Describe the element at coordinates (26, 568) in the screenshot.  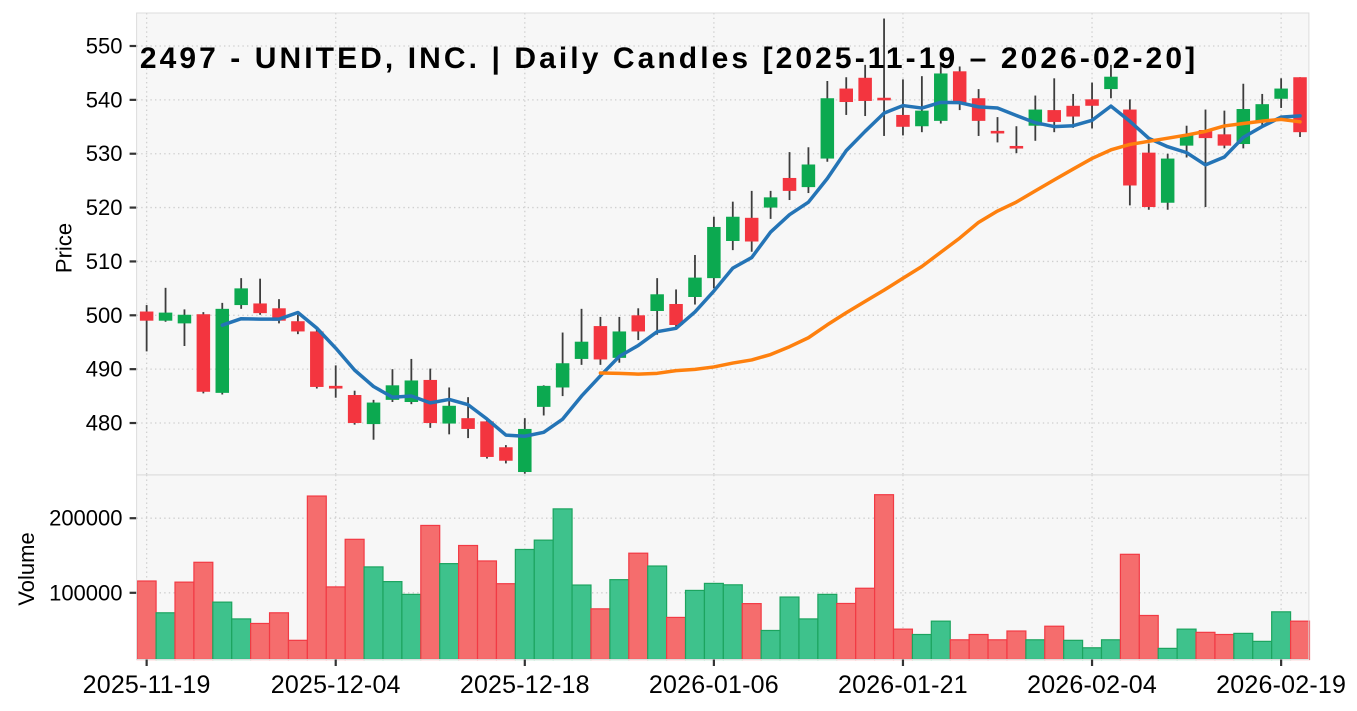
I see `svg-text: Volume` at that location.